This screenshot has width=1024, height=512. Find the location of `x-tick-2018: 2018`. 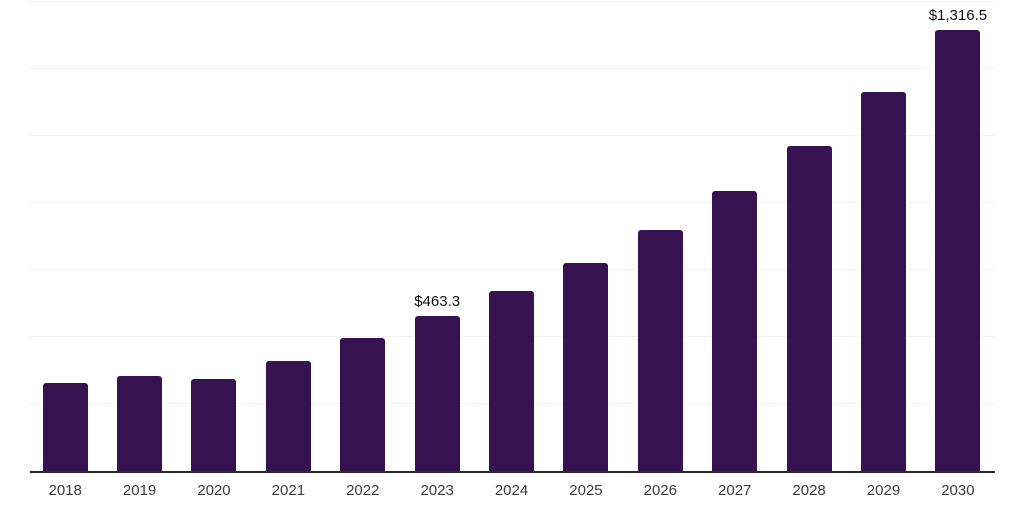

x-tick-2018: 2018 is located at coordinates (65, 490).